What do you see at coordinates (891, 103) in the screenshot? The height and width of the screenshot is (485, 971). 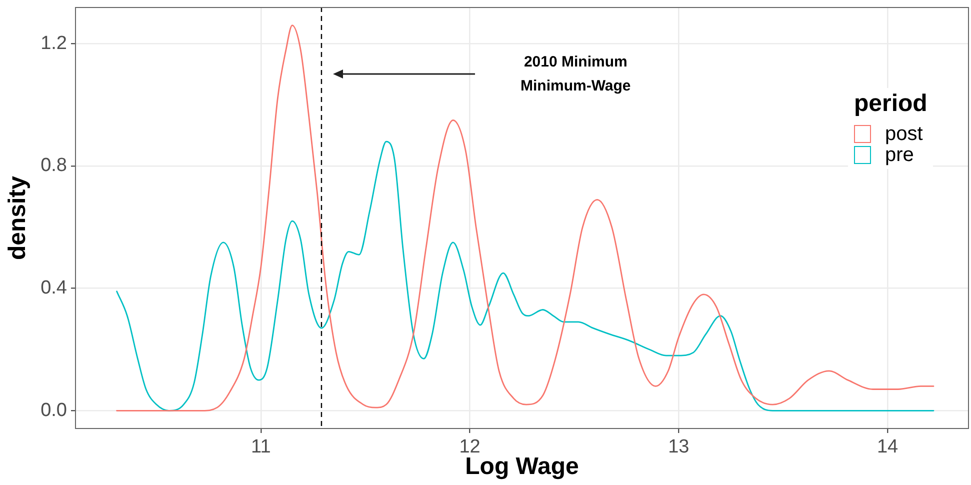 I see `legend-title: period` at bounding box center [891, 103].